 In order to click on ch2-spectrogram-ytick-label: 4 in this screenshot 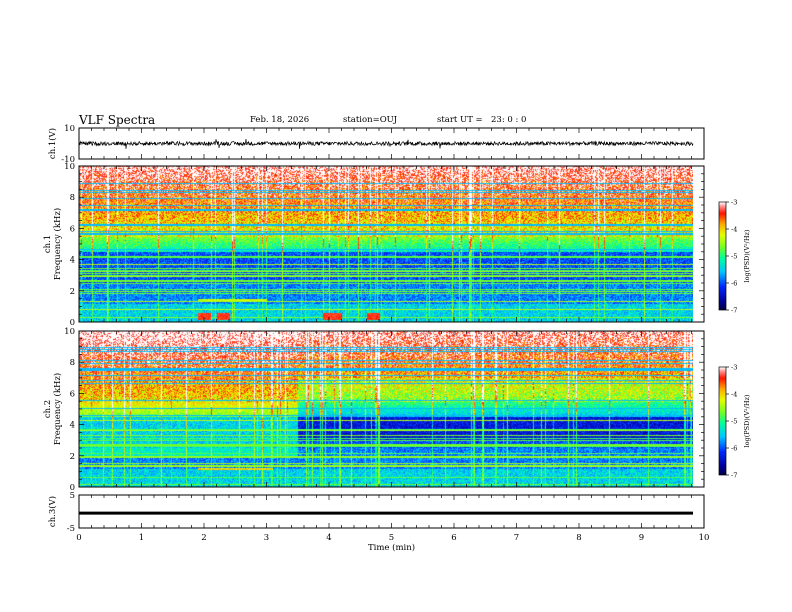, I will do `click(72, 426)`.